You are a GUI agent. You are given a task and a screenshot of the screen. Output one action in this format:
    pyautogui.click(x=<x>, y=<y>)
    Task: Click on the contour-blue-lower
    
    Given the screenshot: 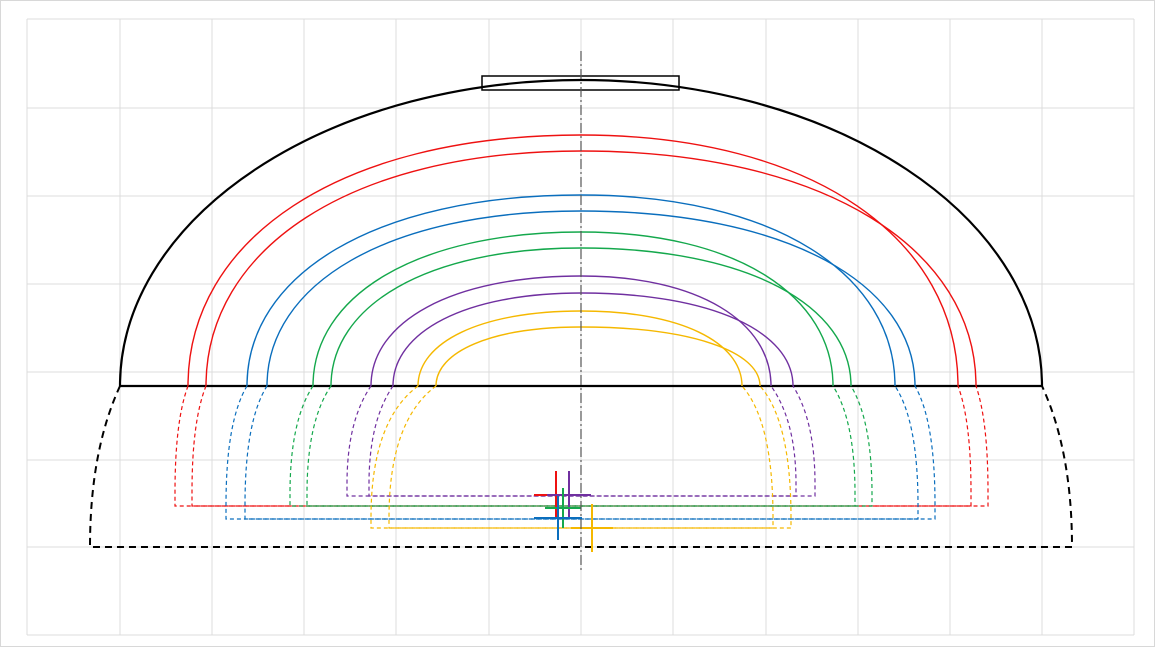 What is the action you would take?
    pyautogui.click(x=572, y=452)
    